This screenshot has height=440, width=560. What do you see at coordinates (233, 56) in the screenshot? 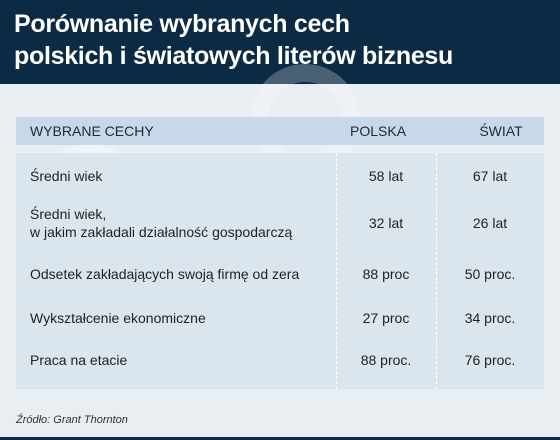
I see `title-line-2: polskich i światowych literów biznesu` at bounding box center [233, 56].